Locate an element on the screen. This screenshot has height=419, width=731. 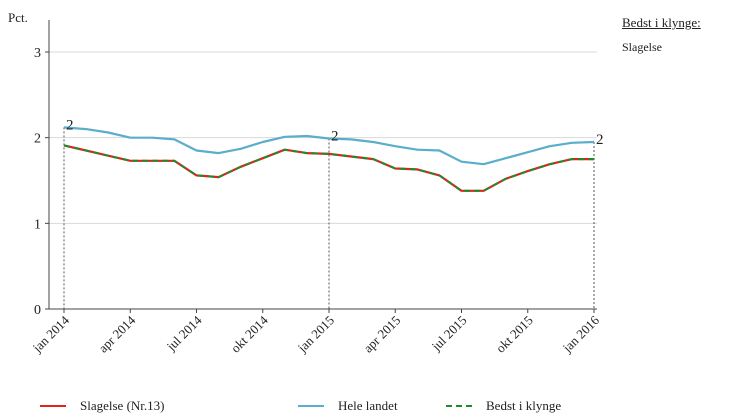
x-tick-label: jul 2015 is located at coordinates (449, 334).